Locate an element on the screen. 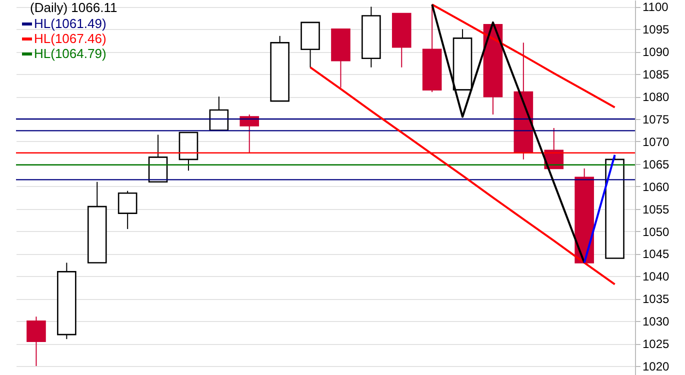 The image size is (685, 375). y-tick-label: 1075 is located at coordinates (656, 119).